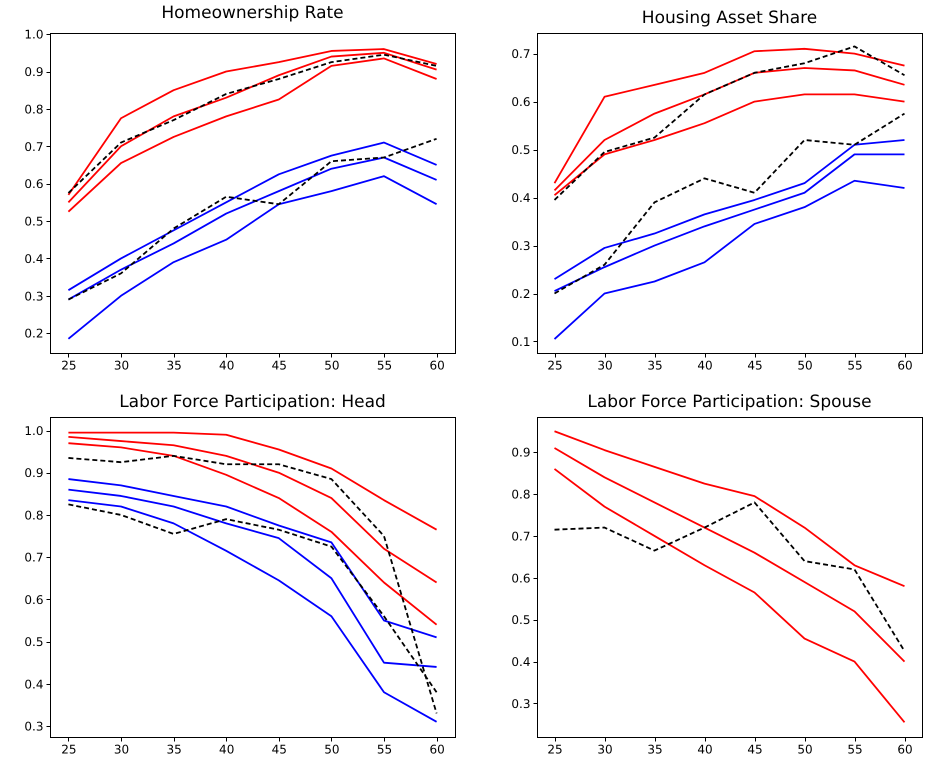  I want to click on chart-title: Labor Force Participation: Head, so click(252, 402).